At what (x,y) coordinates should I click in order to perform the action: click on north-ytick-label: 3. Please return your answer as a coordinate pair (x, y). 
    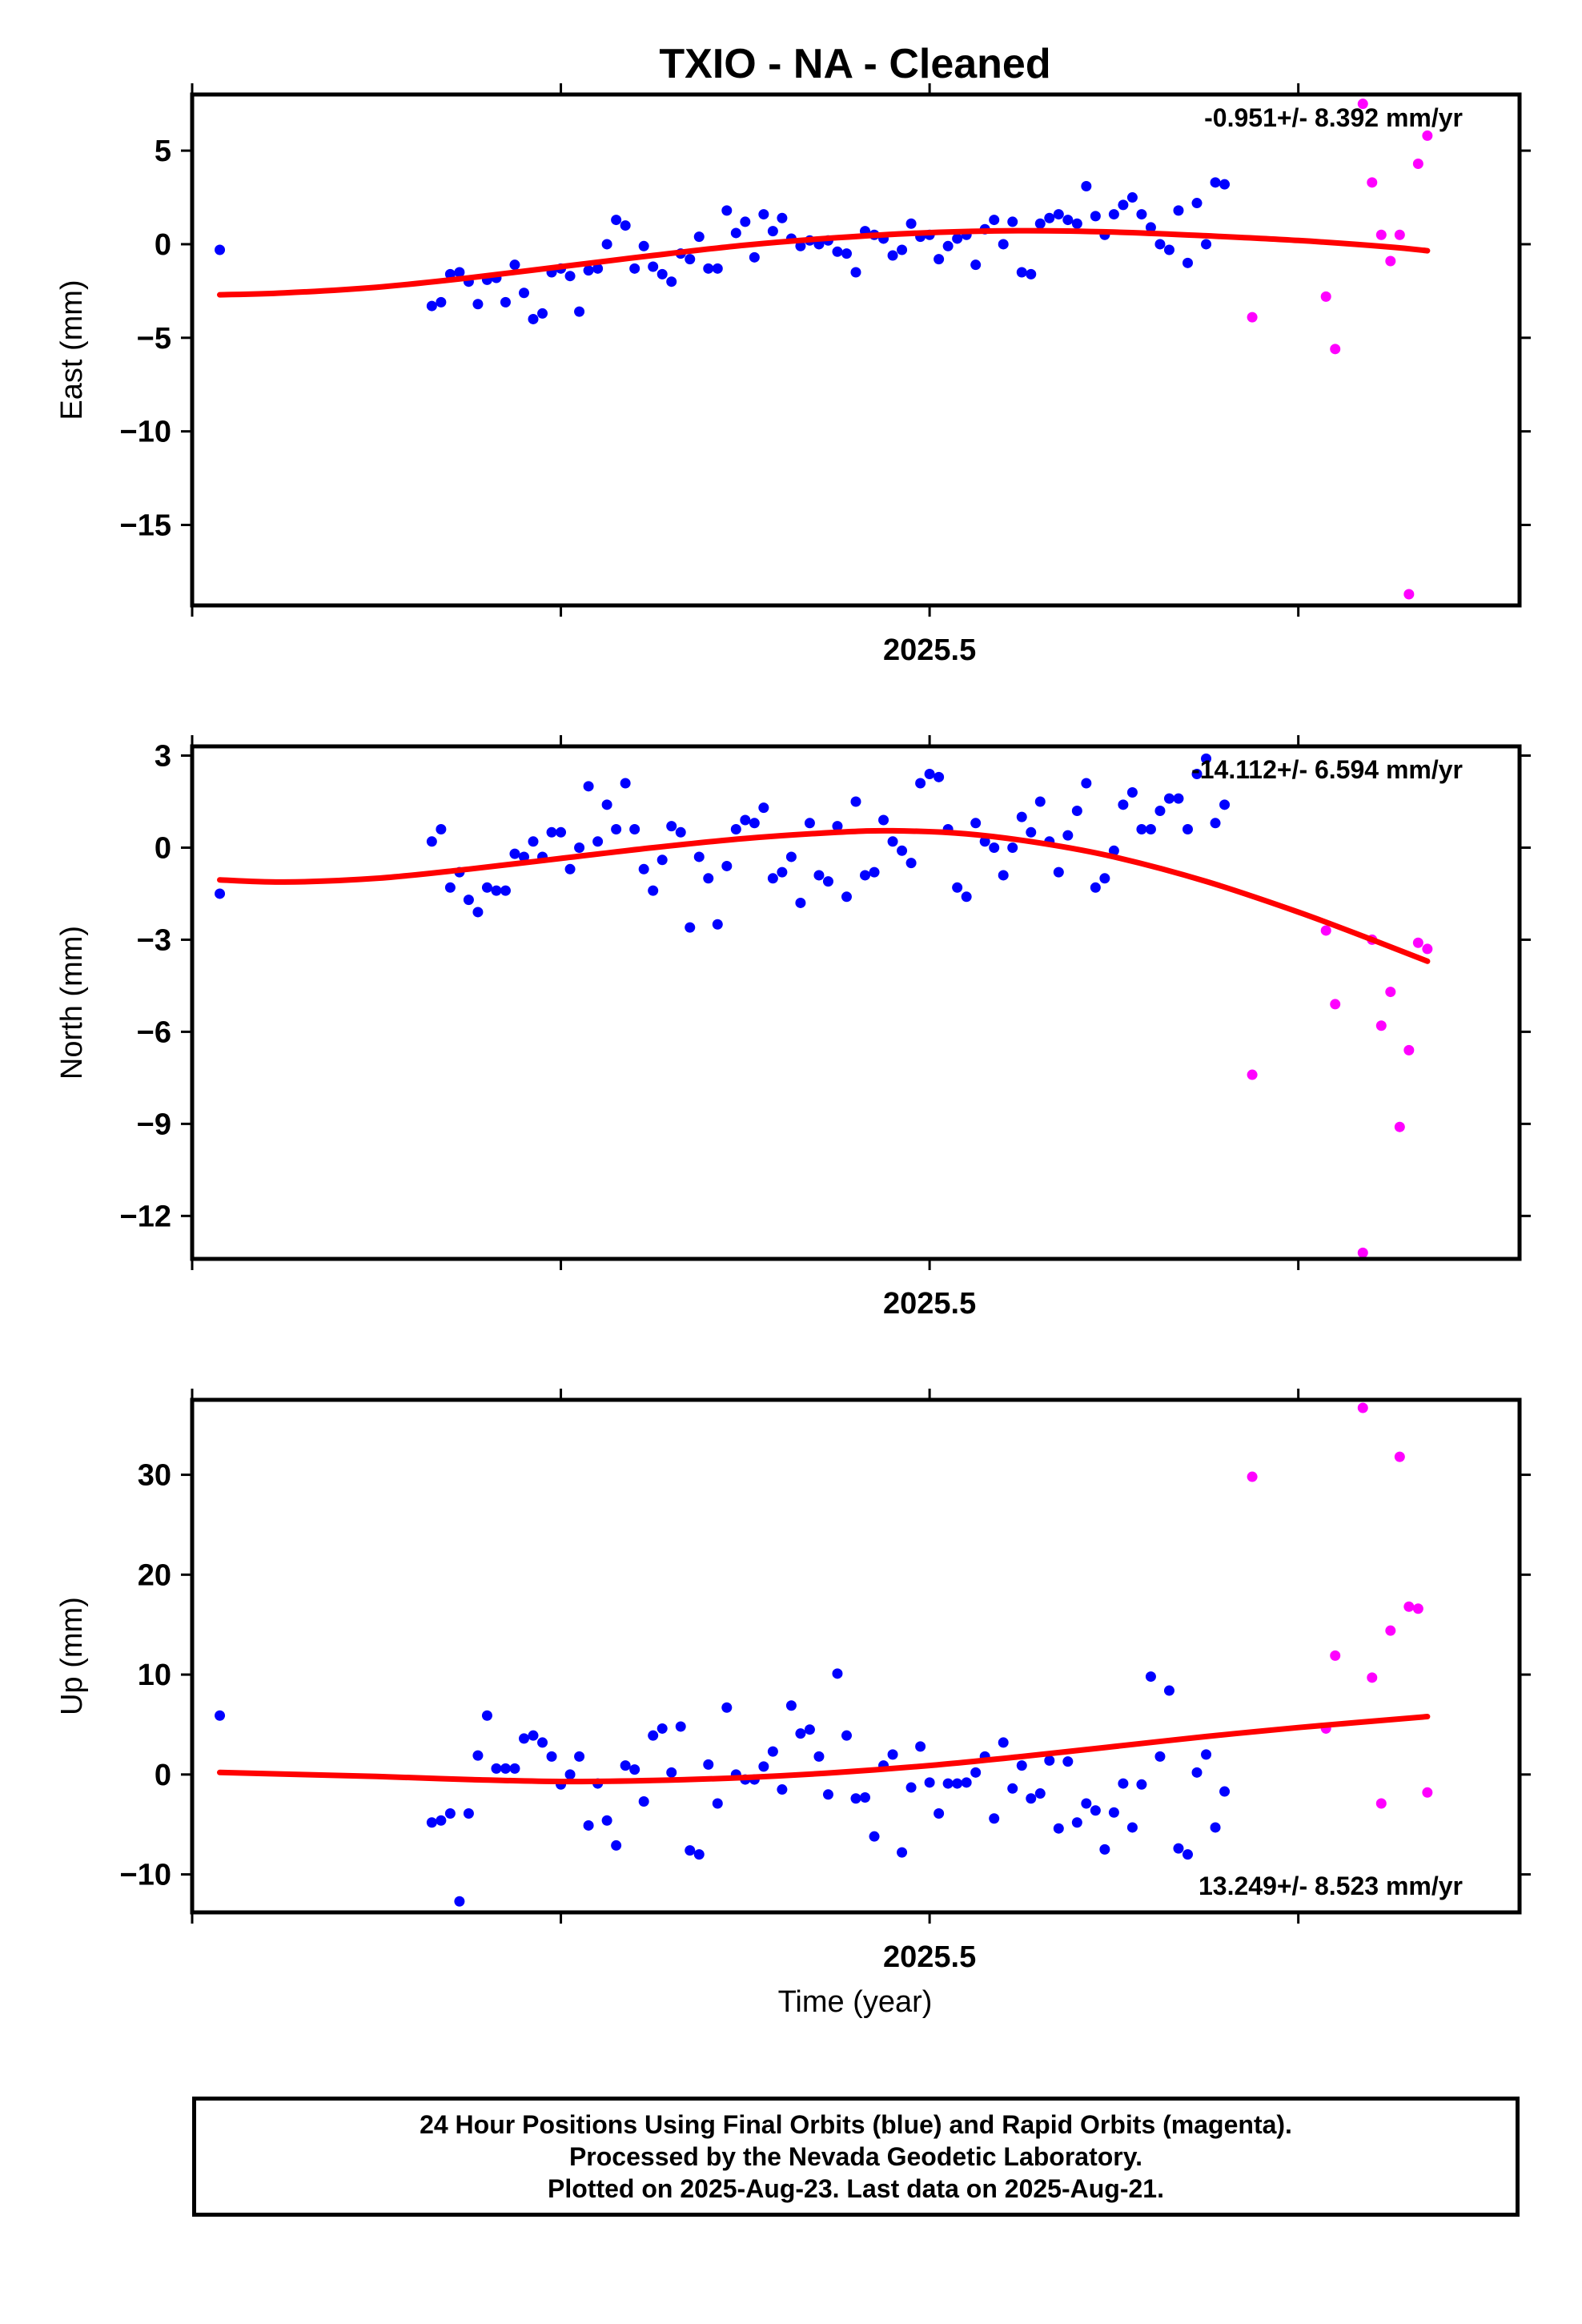
    Looking at the image, I should click on (163, 756).